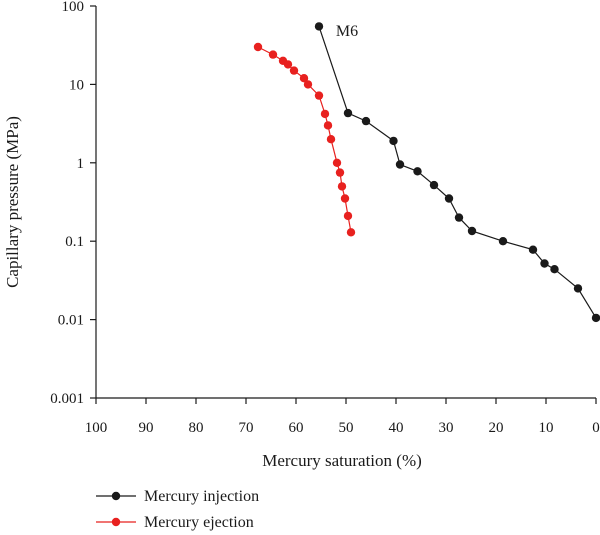 This screenshot has height=535, width=600. Describe the element at coordinates (342, 417) in the screenshot. I see `x-ticks: 100 90 80 70 60 50 40 30 20 10 0` at that location.